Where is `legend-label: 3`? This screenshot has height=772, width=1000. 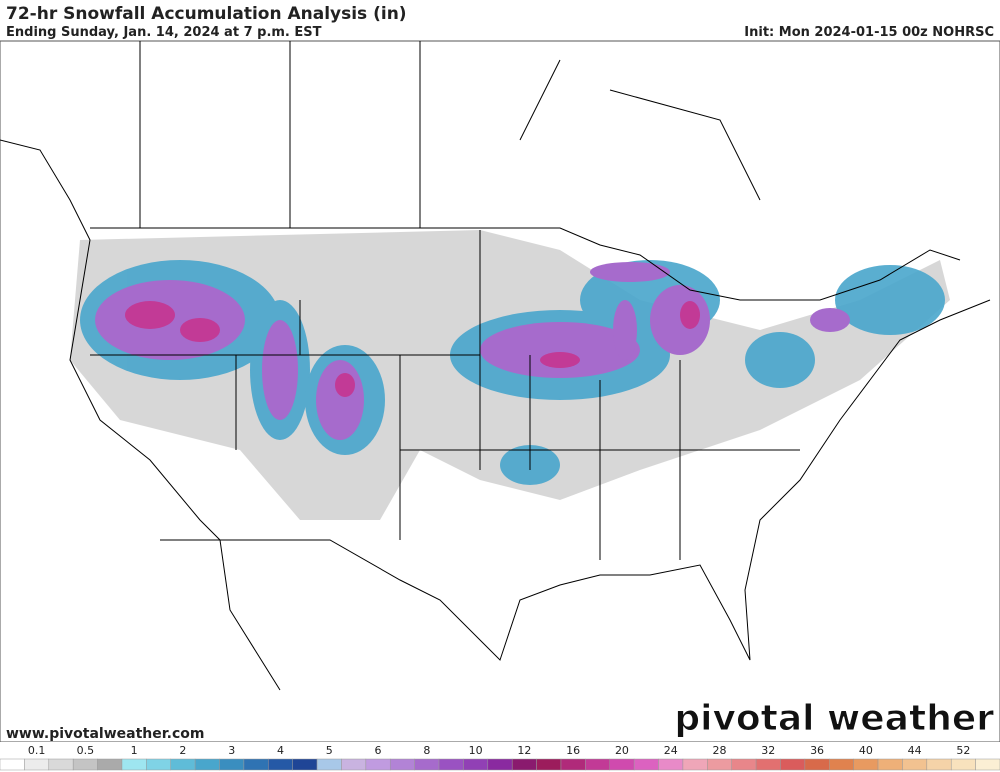 legend-label: 3 is located at coordinates (231, 750).